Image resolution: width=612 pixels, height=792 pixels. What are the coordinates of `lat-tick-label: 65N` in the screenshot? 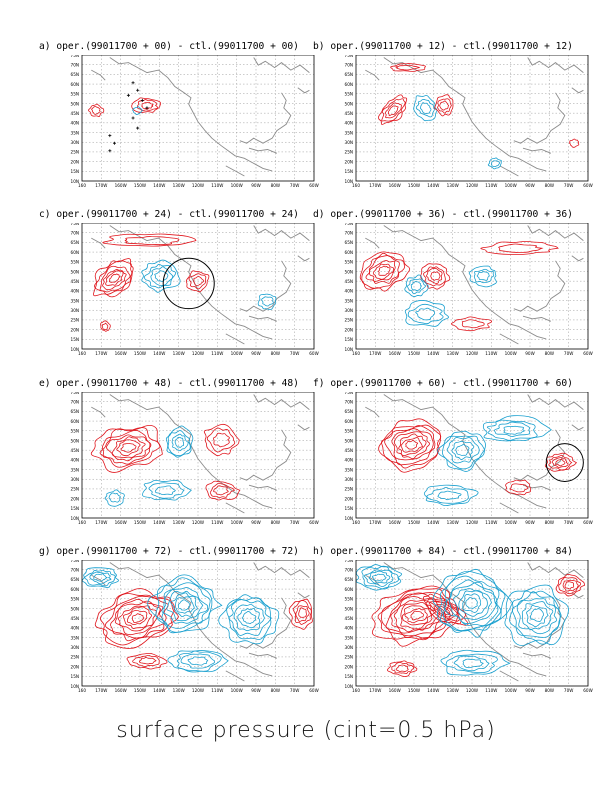 It's located at (349, 579).